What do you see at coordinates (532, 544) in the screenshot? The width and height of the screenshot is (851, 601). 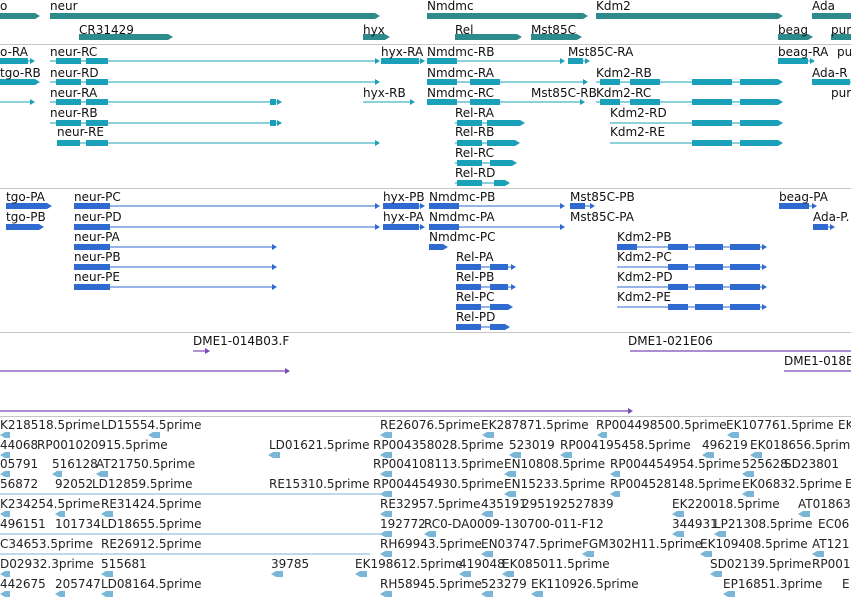 I see `est-label: EN03747.5prime` at bounding box center [532, 544].